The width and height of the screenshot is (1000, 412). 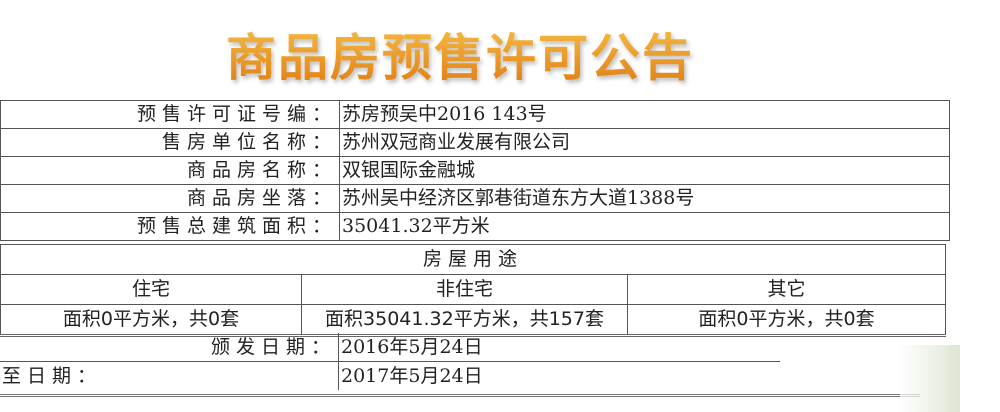 I want to click on field-value: 双银国际金融城, so click(x=644, y=170).